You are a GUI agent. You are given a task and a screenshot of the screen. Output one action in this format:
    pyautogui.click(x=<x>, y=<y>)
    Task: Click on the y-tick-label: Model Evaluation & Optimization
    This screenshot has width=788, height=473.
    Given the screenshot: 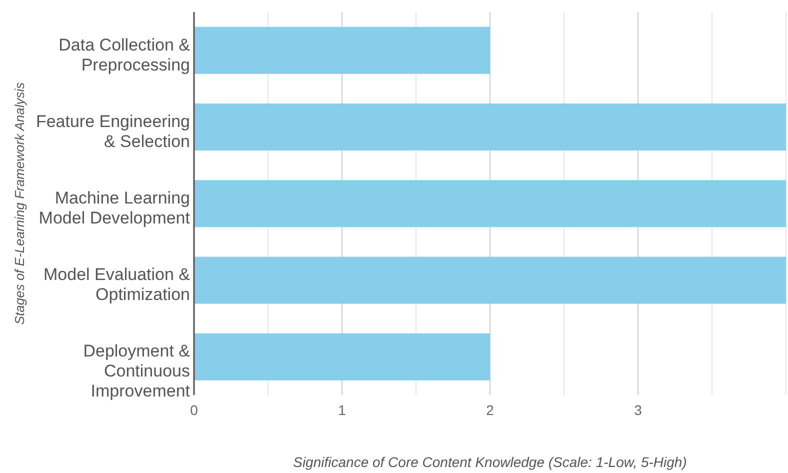 What is the action you would take?
    pyautogui.click(x=117, y=284)
    